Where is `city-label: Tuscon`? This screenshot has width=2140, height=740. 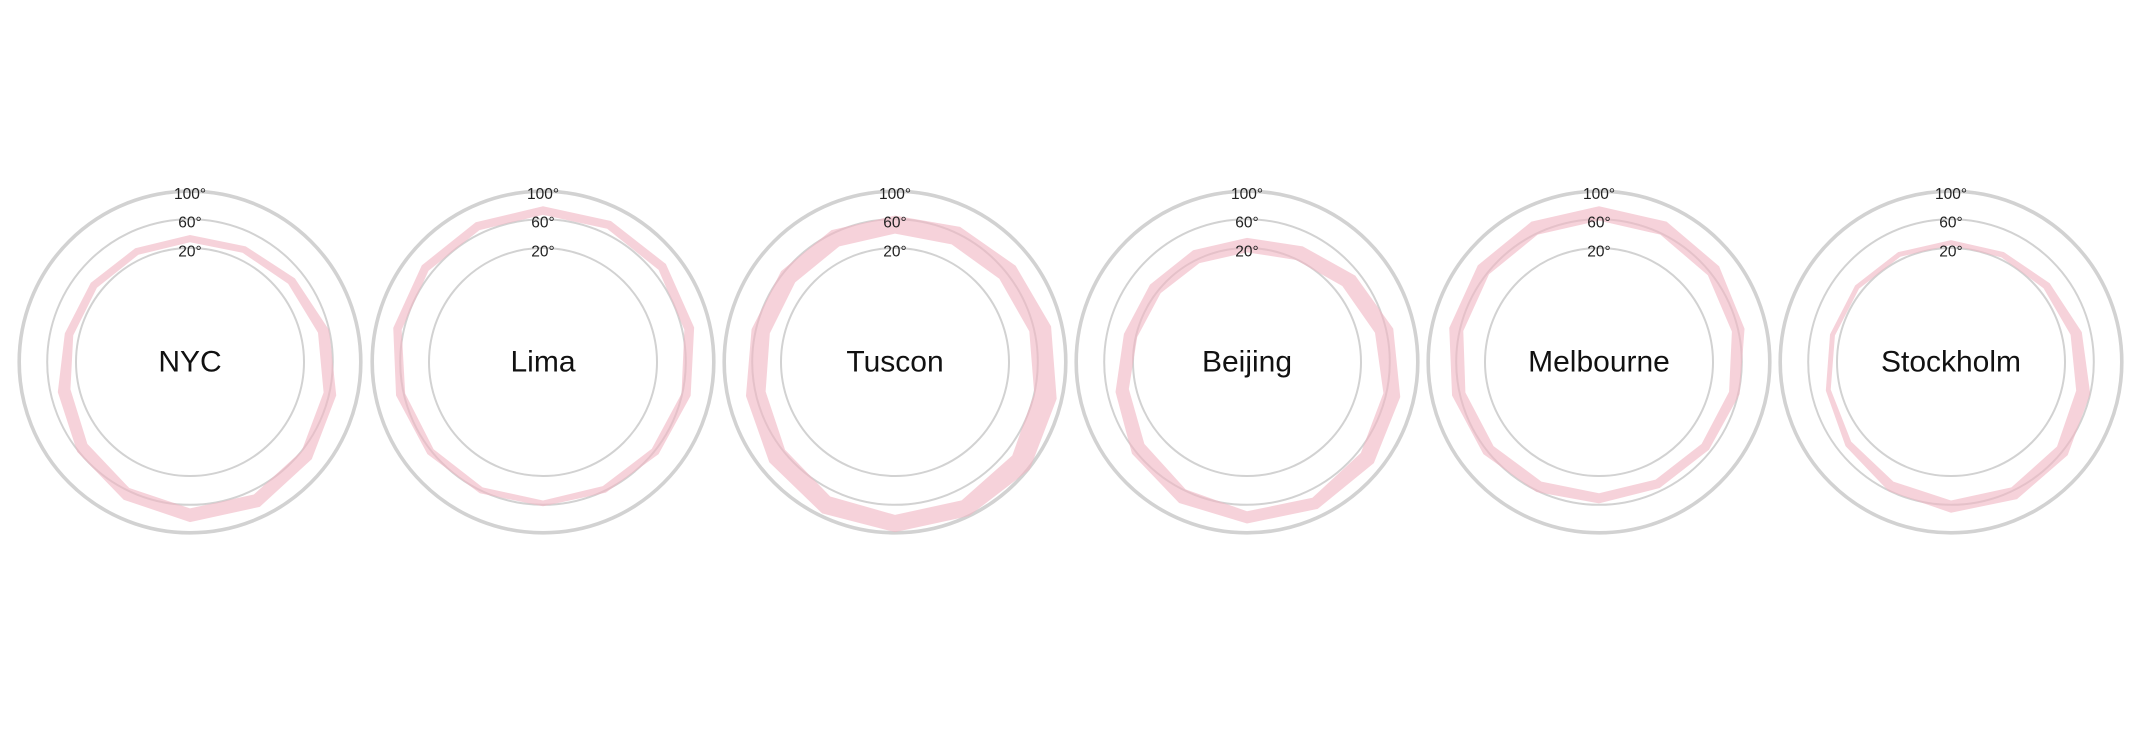 city-label: Tuscon is located at coordinates (894, 362).